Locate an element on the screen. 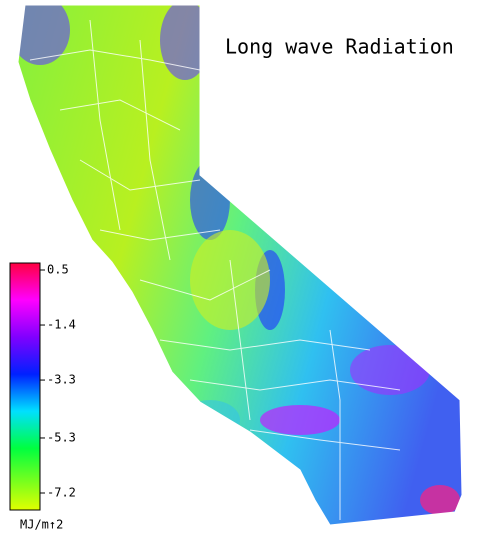 This screenshot has height=554, width=500. colorbar-tick-label: -7.2 is located at coordinates (61, 493).